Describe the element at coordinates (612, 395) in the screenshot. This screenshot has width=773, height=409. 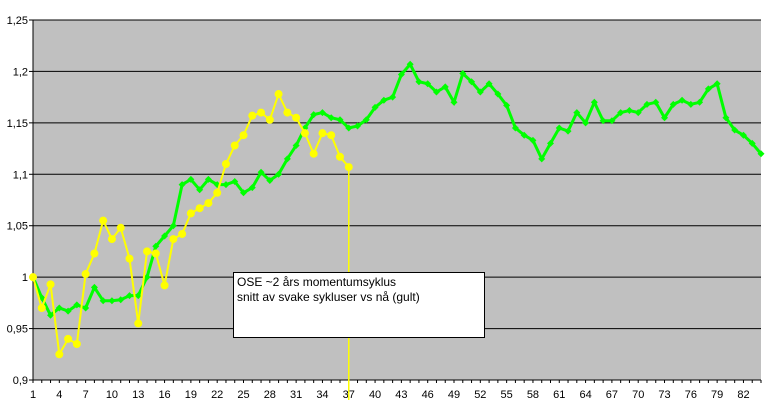
I see `x-tick-label: 67` at that location.